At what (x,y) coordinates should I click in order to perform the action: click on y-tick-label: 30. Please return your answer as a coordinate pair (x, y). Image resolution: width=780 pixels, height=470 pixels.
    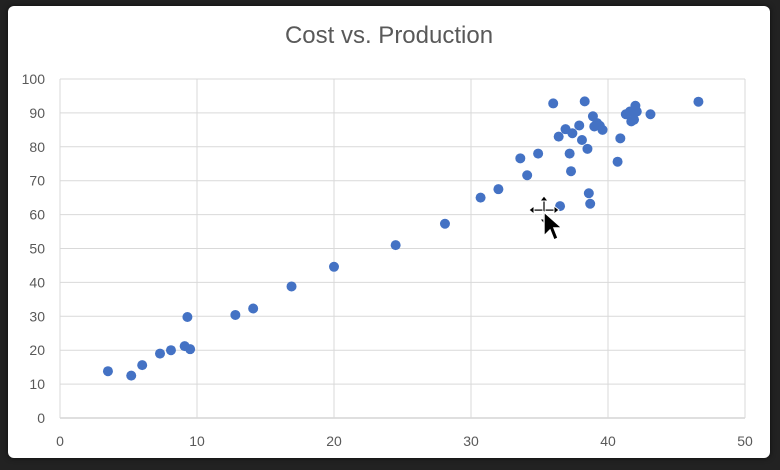
    Looking at the image, I should click on (37, 316).